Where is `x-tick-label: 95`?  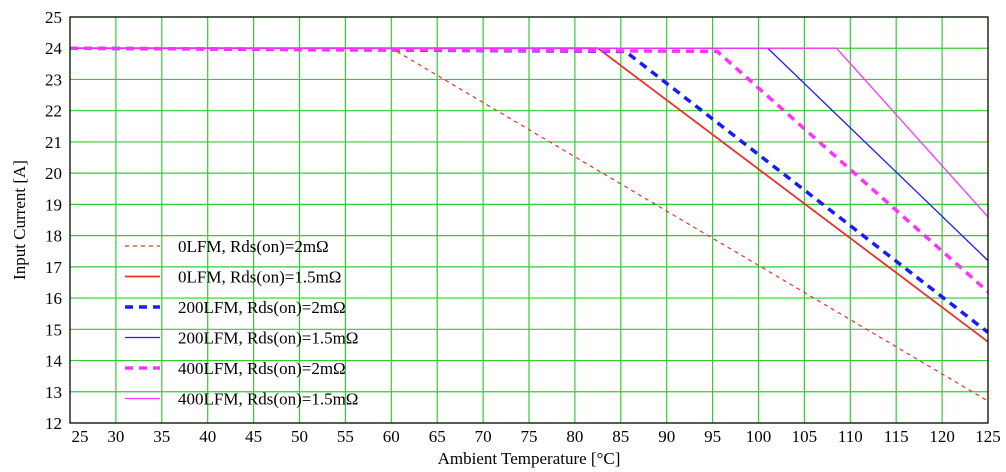
x-tick-label: 95 is located at coordinates (712, 436).